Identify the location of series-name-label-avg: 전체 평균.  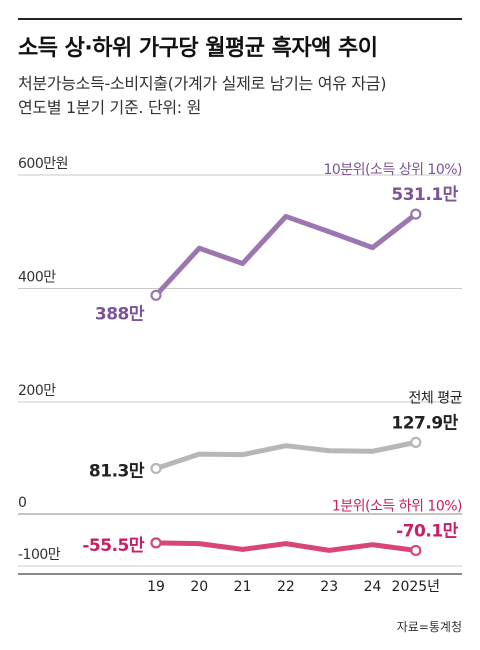
(436, 398).